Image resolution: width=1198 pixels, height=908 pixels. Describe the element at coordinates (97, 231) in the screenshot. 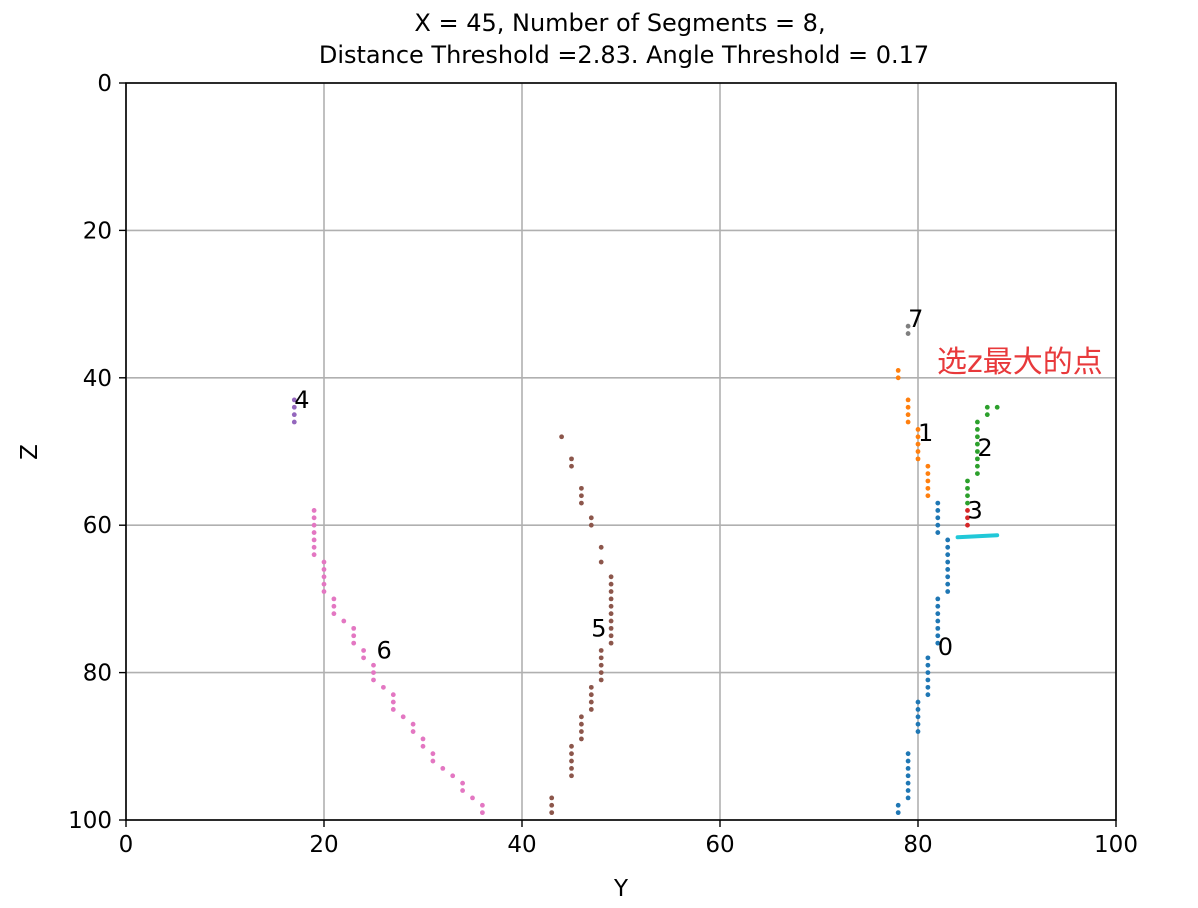

I see `y-tick-label: 20` at that location.